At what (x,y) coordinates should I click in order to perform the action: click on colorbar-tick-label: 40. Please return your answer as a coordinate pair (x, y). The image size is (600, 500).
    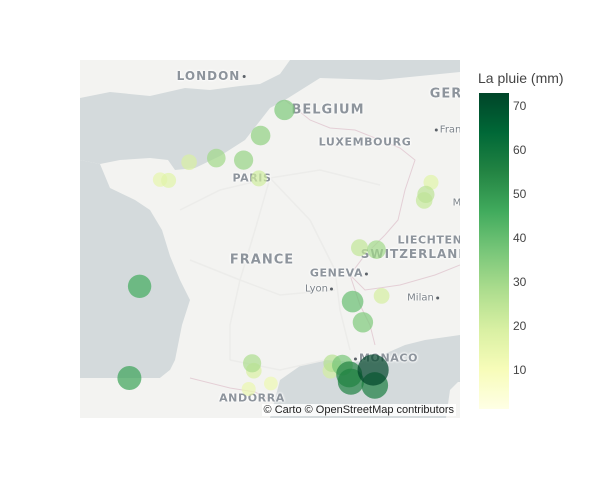
    Looking at the image, I should click on (520, 237).